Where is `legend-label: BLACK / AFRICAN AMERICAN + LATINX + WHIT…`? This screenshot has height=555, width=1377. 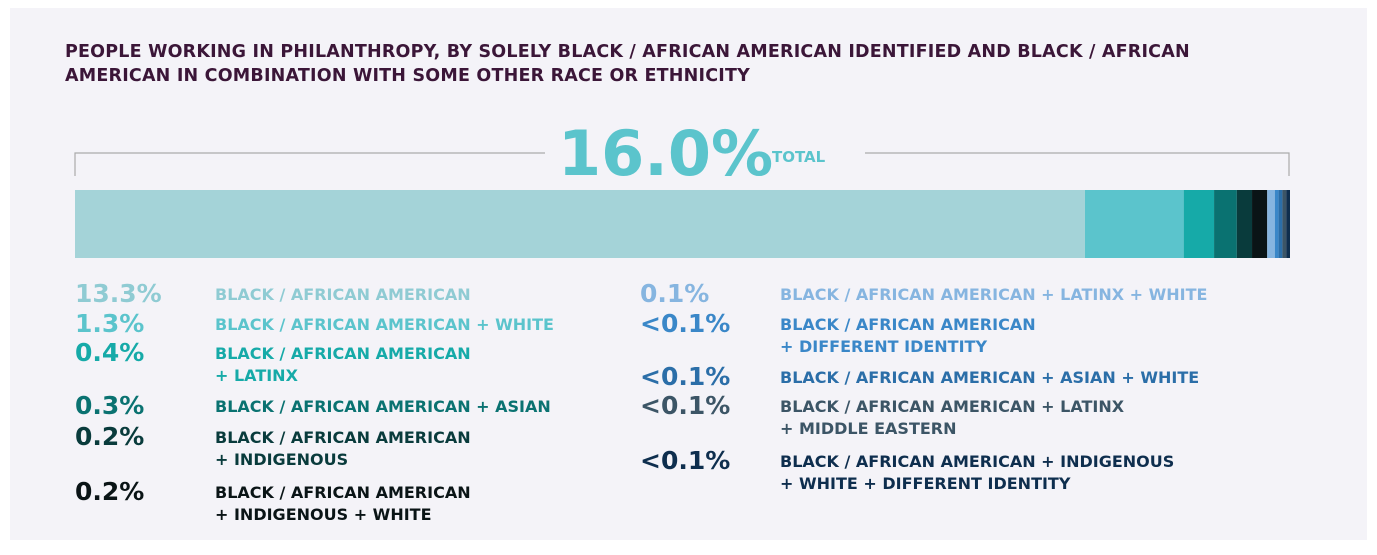
legend-label: BLACK / AFRICAN AMERICAN + LATINX + WHIT… is located at coordinates (994, 294).